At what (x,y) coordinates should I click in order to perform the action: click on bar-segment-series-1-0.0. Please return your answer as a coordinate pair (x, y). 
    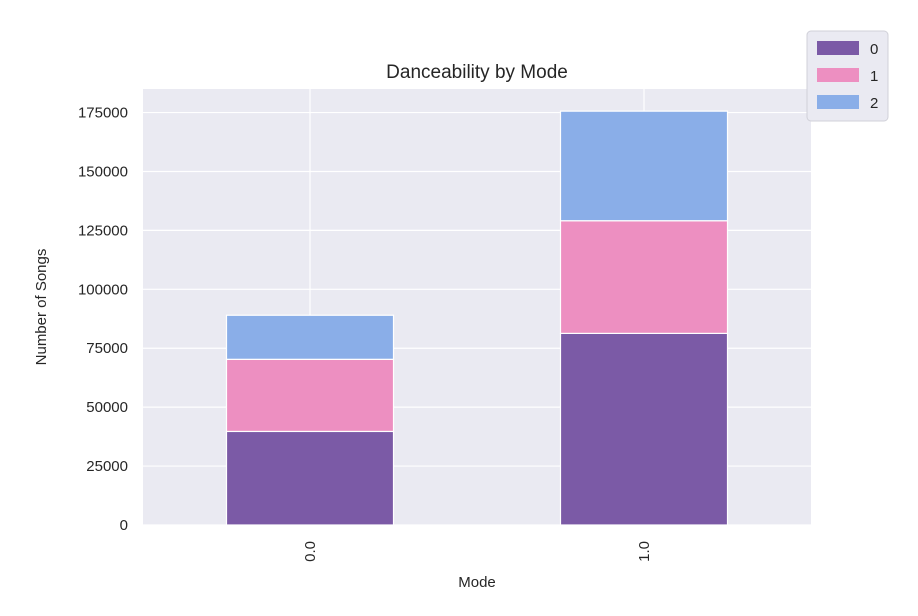
    Looking at the image, I should click on (310, 395).